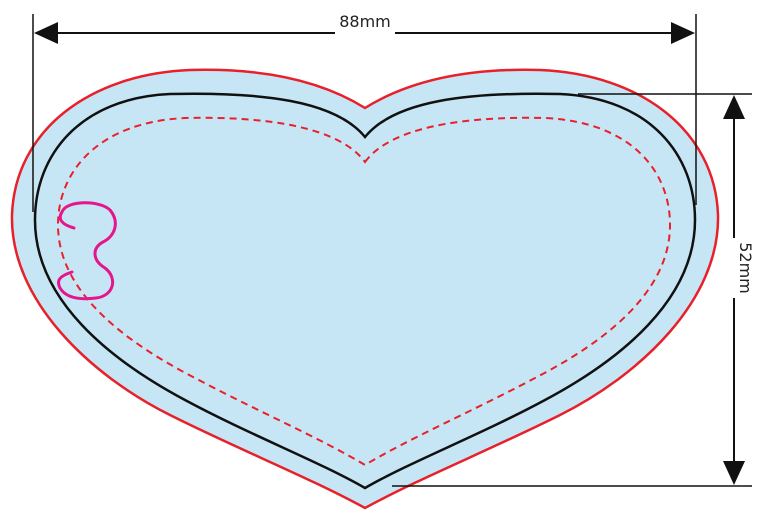 This screenshot has width=758, height=510. What do you see at coordinates (46, 33) in the screenshot?
I see `width-arrow-left` at bounding box center [46, 33].